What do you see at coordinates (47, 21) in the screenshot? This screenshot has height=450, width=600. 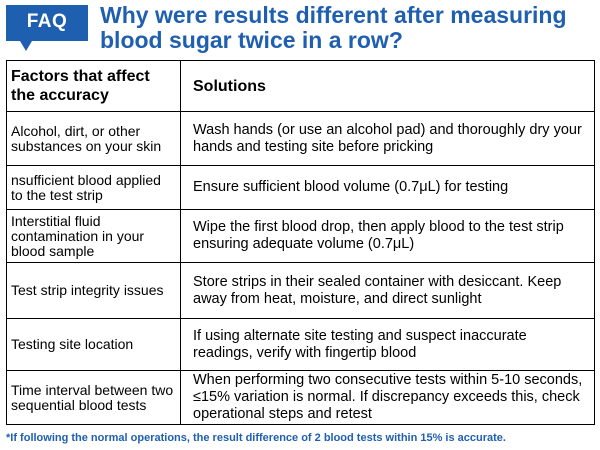 I see `faq-label: FAQ` at bounding box center [47, 21].